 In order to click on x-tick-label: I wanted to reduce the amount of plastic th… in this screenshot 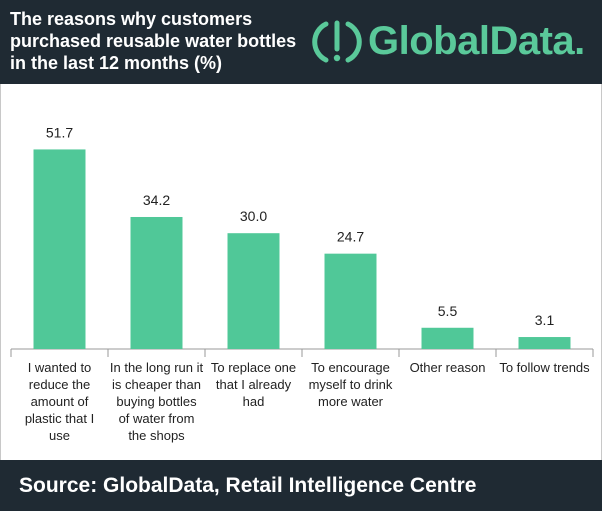, I will do `click(59, 401)`.